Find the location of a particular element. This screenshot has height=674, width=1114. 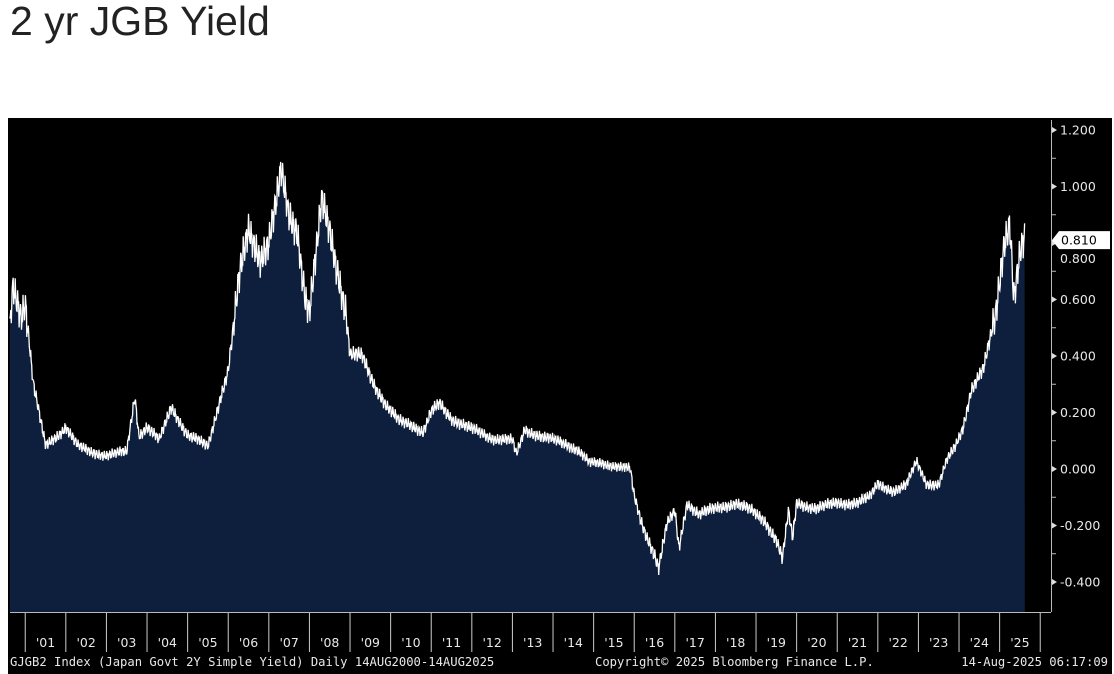

x-tick-label: '22 is located at coordinates (897, 642).